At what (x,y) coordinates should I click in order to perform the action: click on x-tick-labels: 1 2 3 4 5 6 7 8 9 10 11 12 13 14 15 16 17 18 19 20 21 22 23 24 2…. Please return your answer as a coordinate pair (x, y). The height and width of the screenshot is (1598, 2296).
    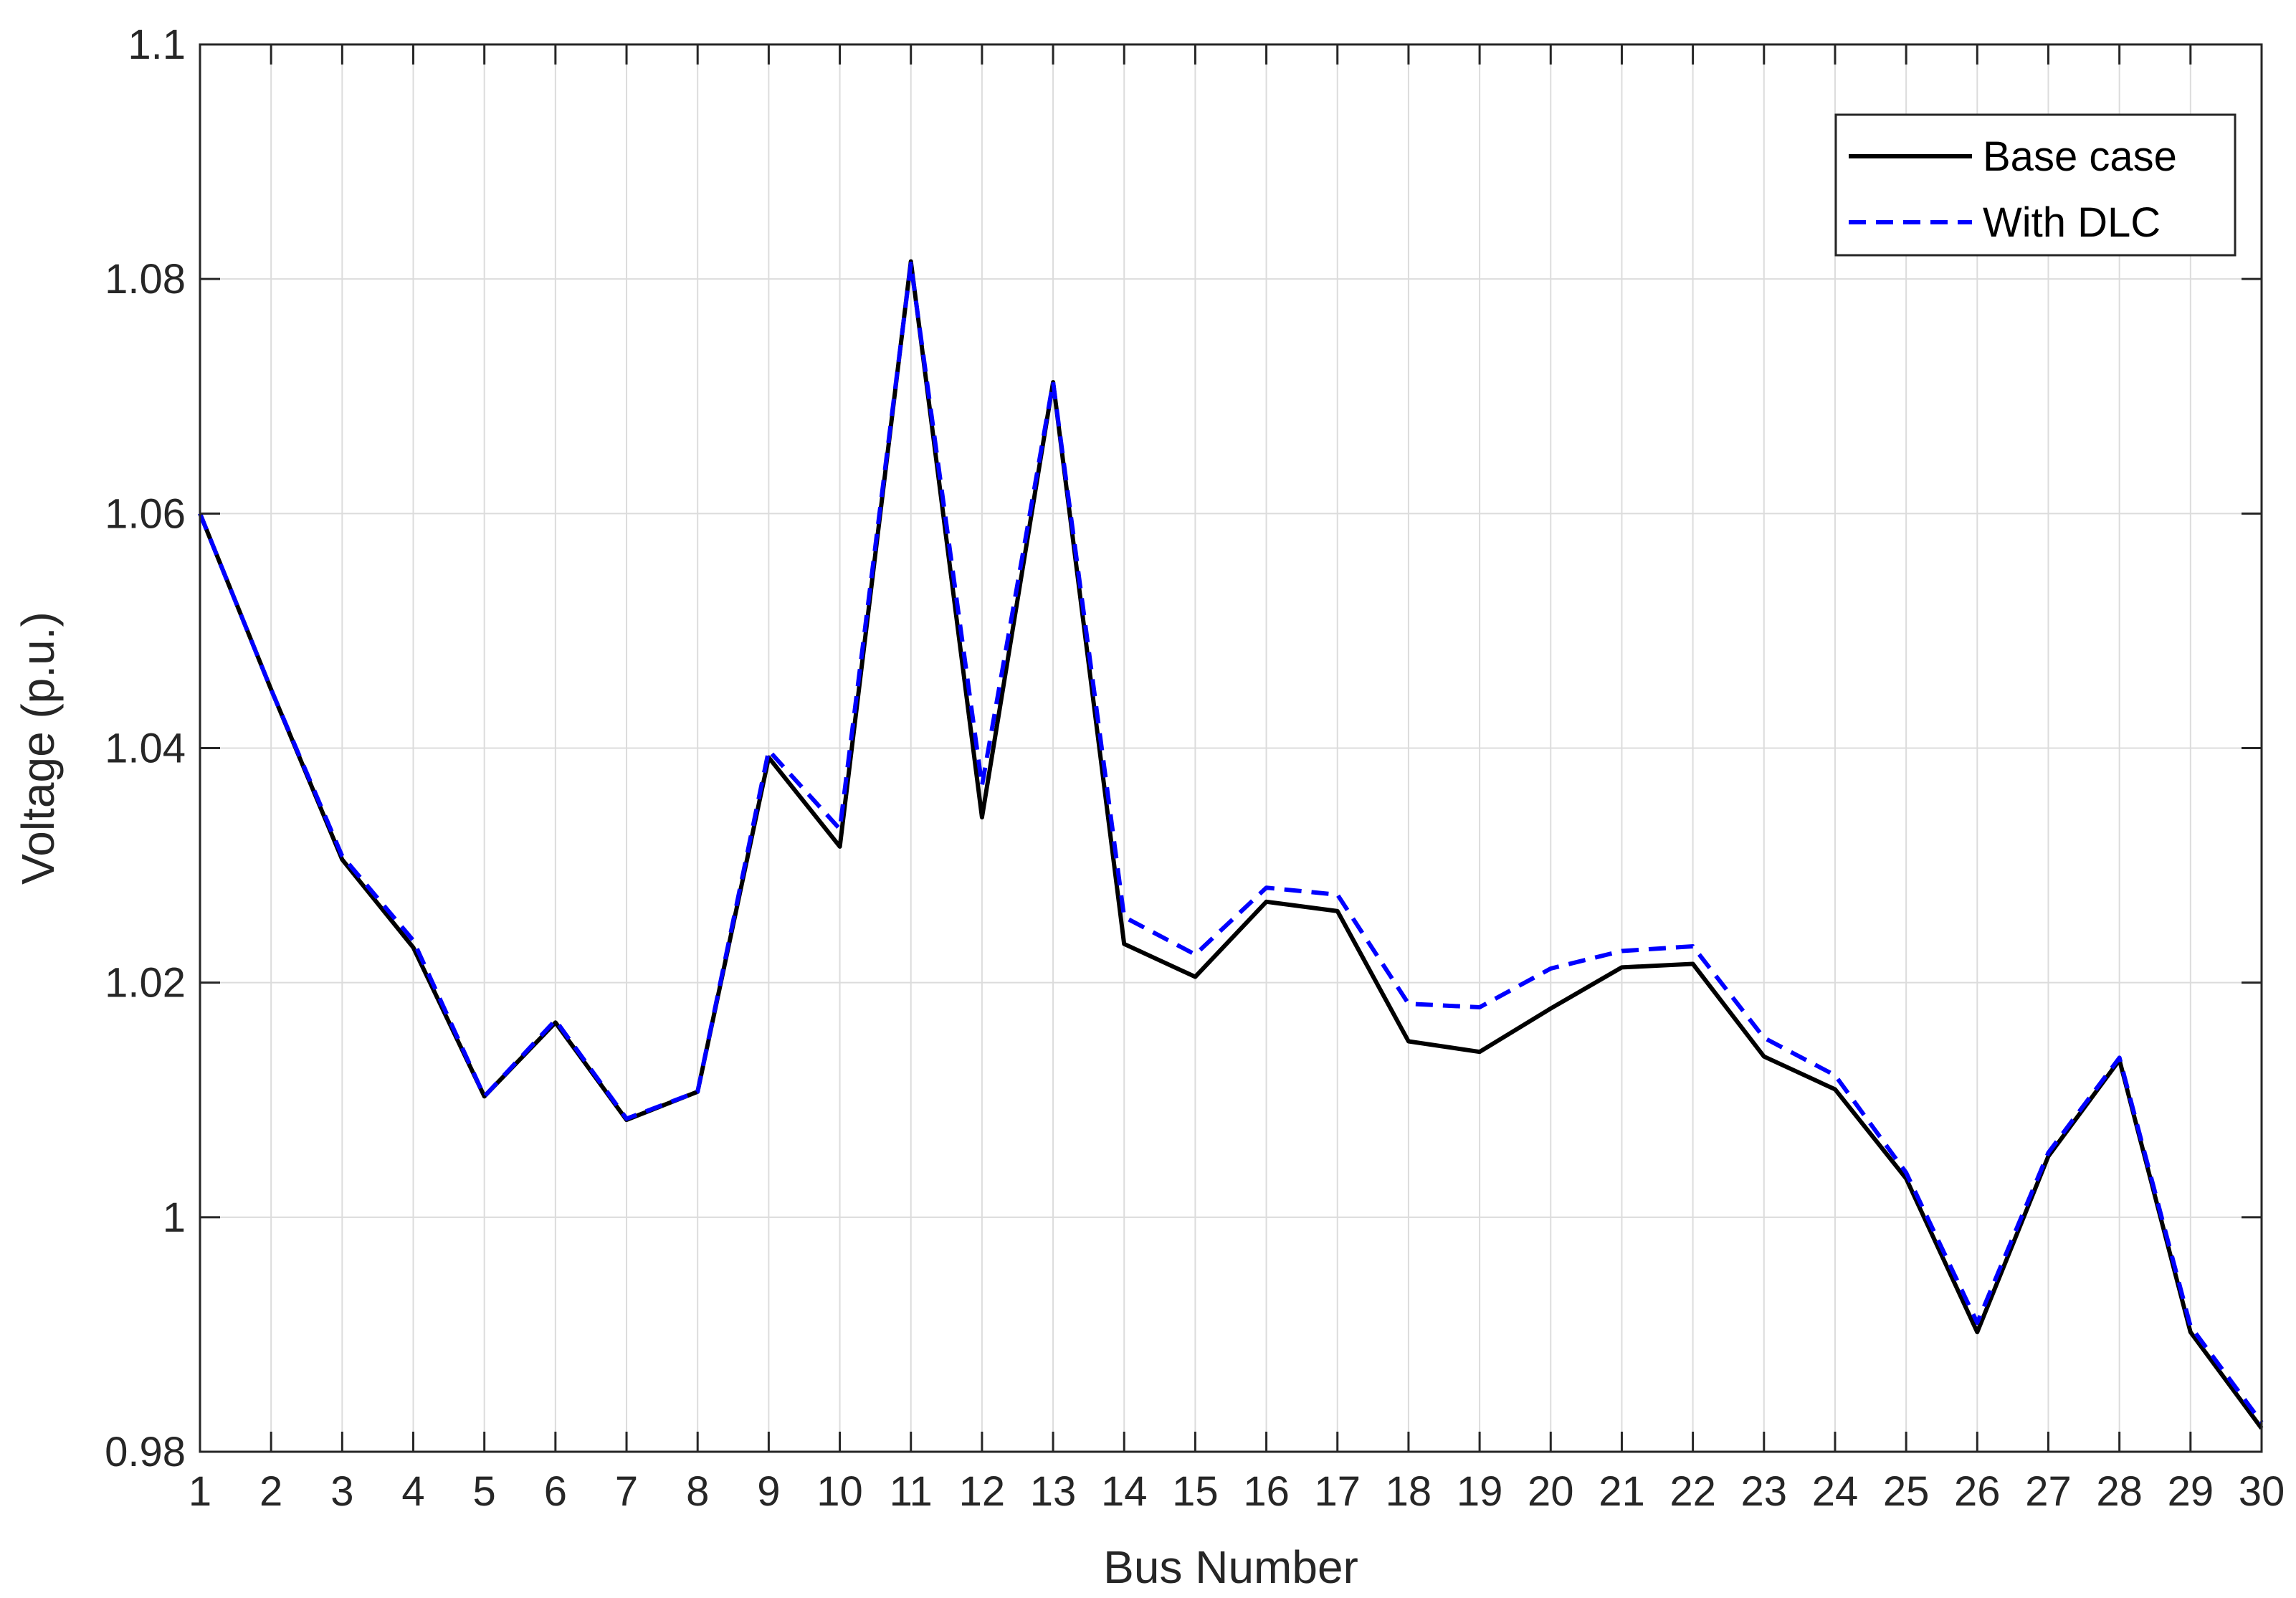
    Looking at the image, I should click on (1237, 1491).